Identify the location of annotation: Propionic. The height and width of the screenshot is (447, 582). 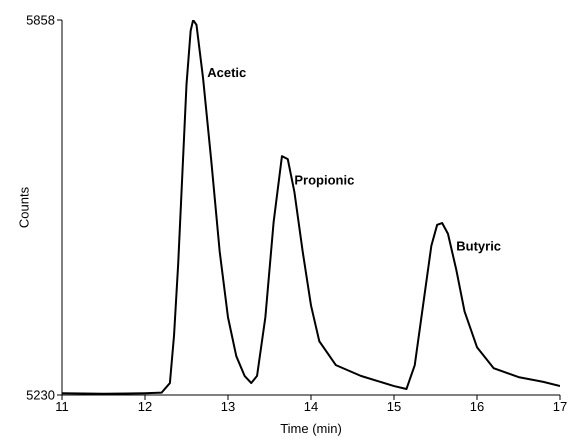
(324, 180).